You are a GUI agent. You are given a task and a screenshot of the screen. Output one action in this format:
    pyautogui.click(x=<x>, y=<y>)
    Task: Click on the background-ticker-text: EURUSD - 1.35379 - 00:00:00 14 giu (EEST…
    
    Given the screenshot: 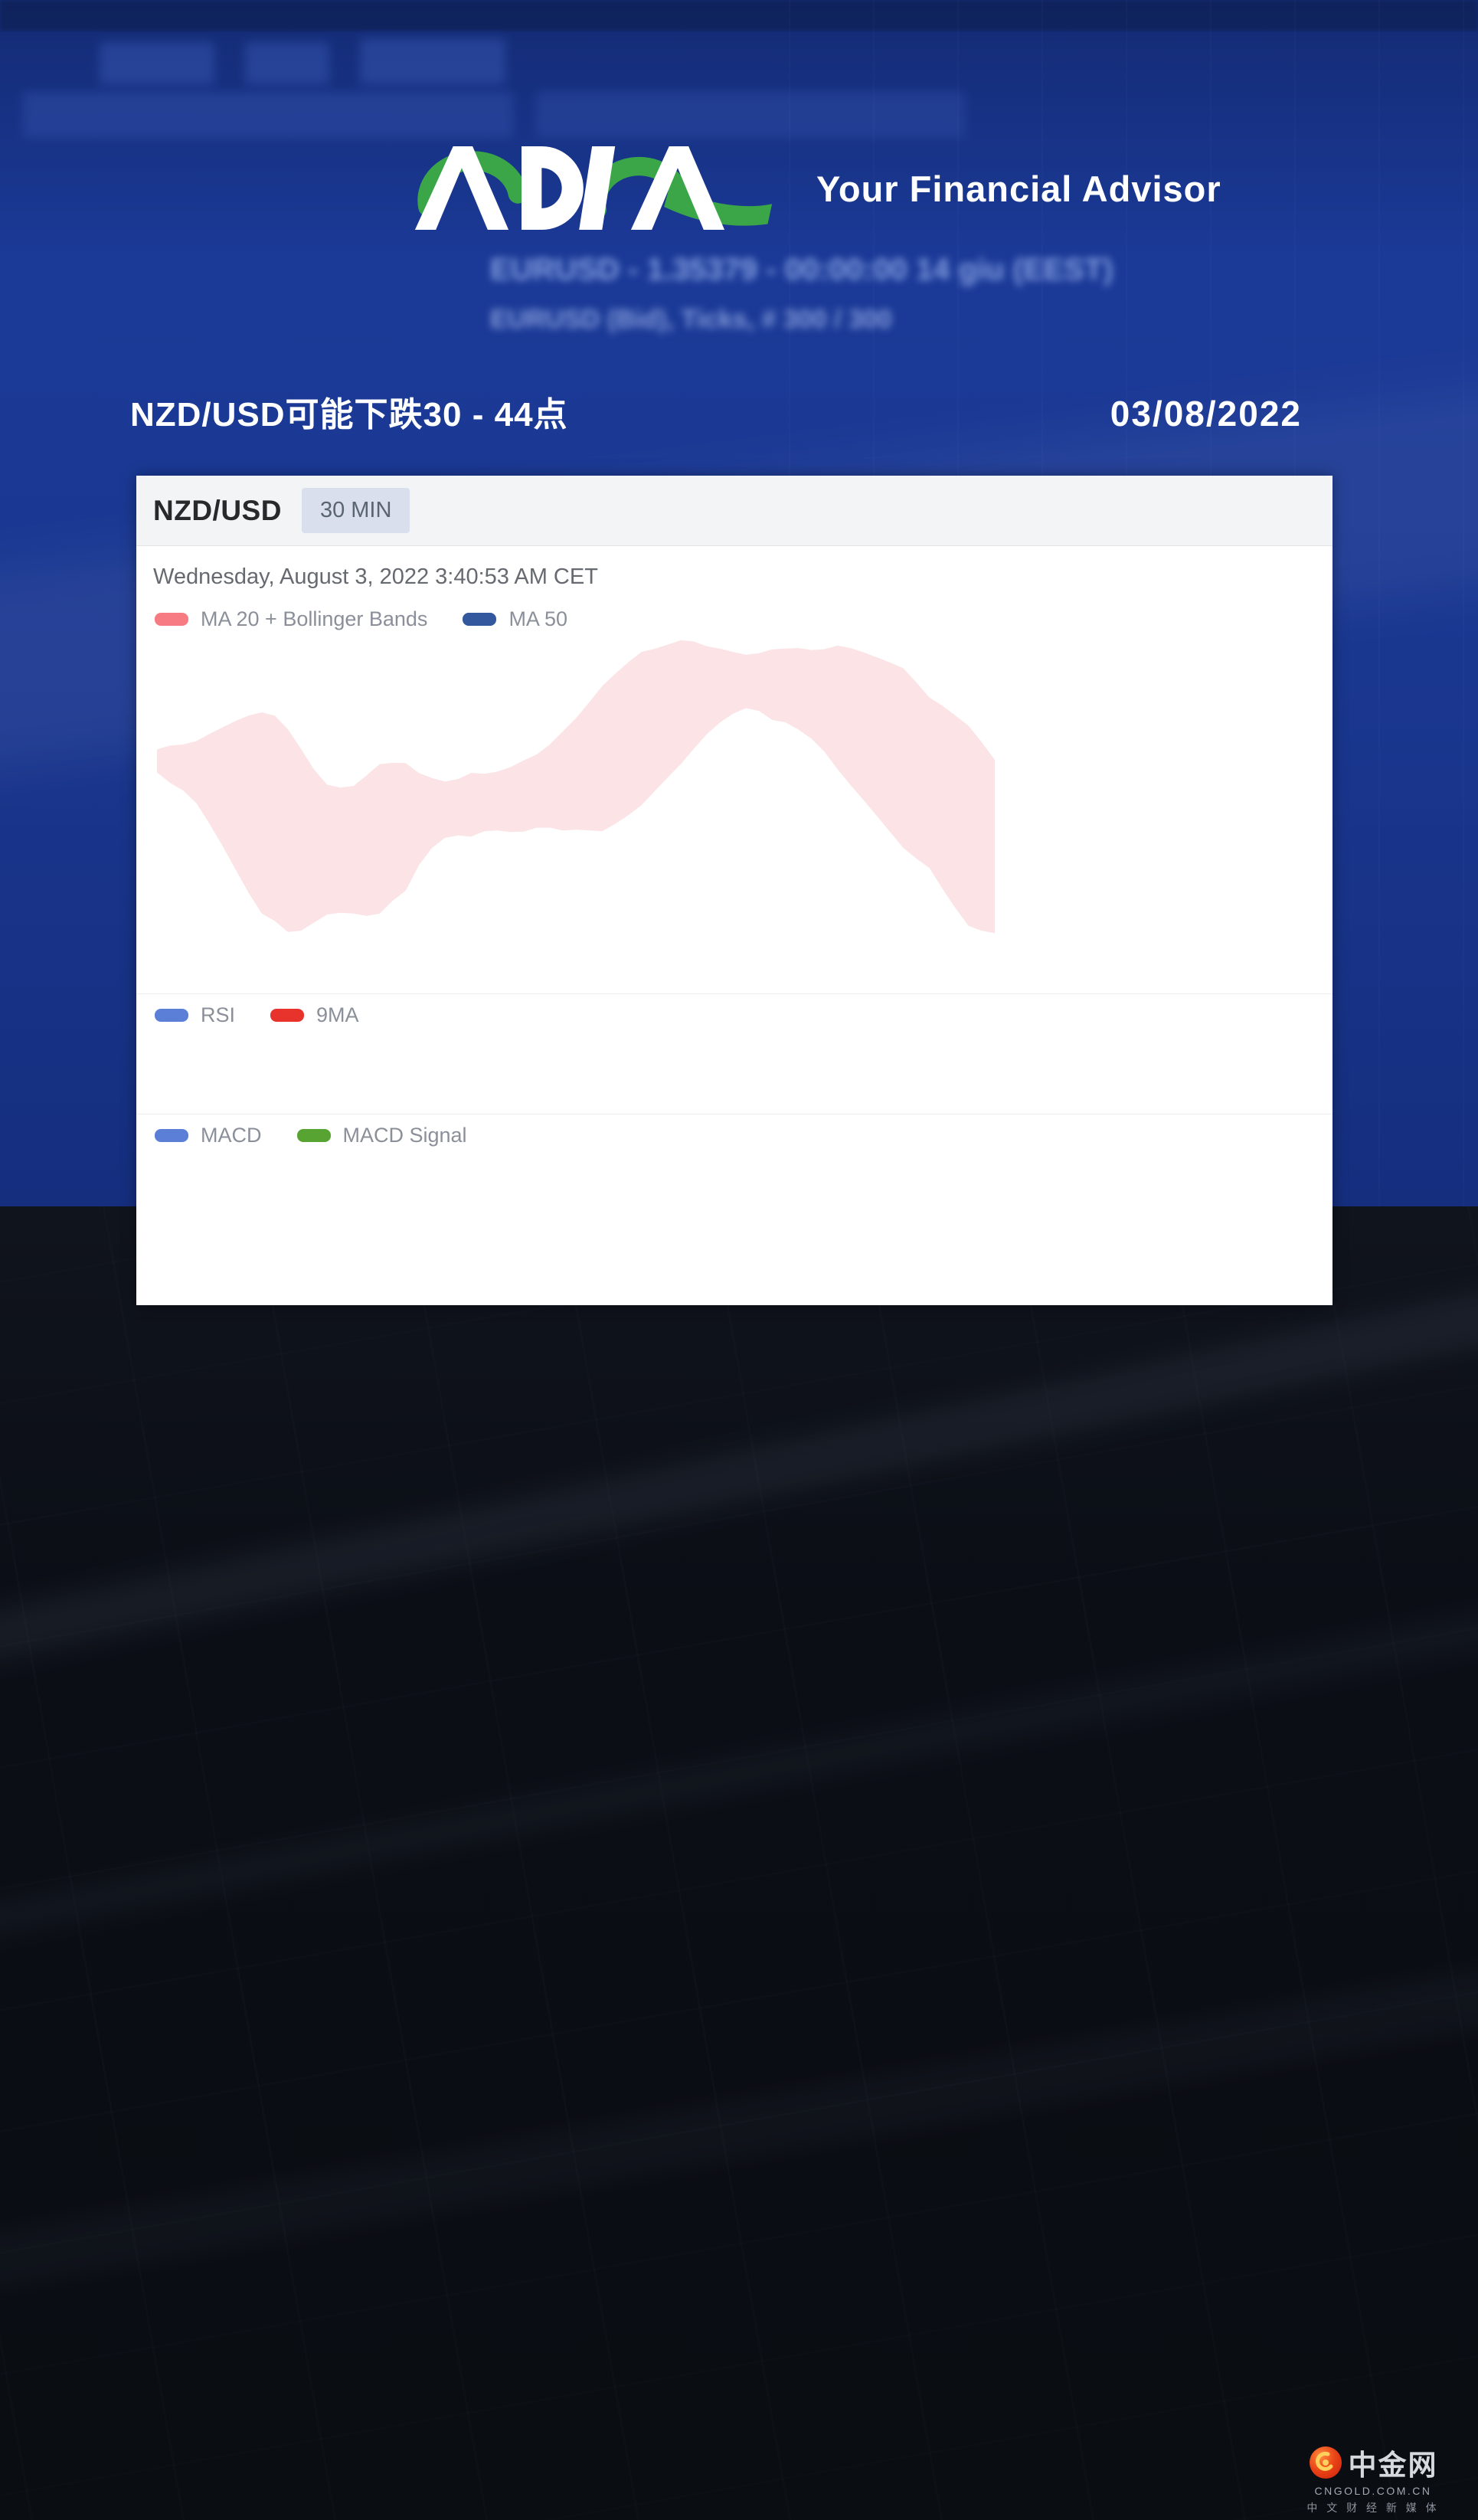 What is the action you would take?
    pyautogui.click(x=801, y=269)
    